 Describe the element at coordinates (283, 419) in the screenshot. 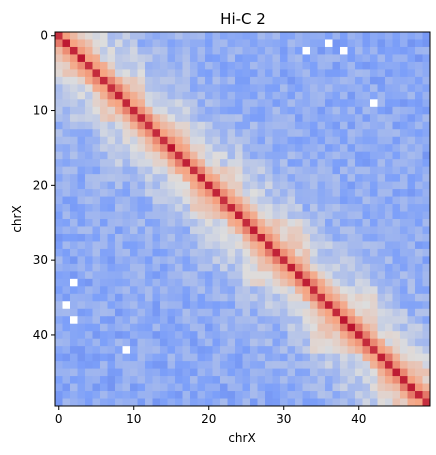

I see `x-tick-label: 30` at that location.